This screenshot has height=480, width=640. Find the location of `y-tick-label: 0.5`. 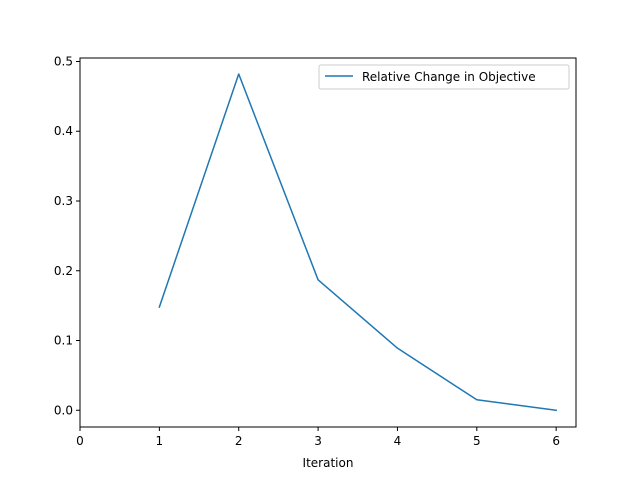

y-tick-label: 0.5 is located at coordinates (63, 61).